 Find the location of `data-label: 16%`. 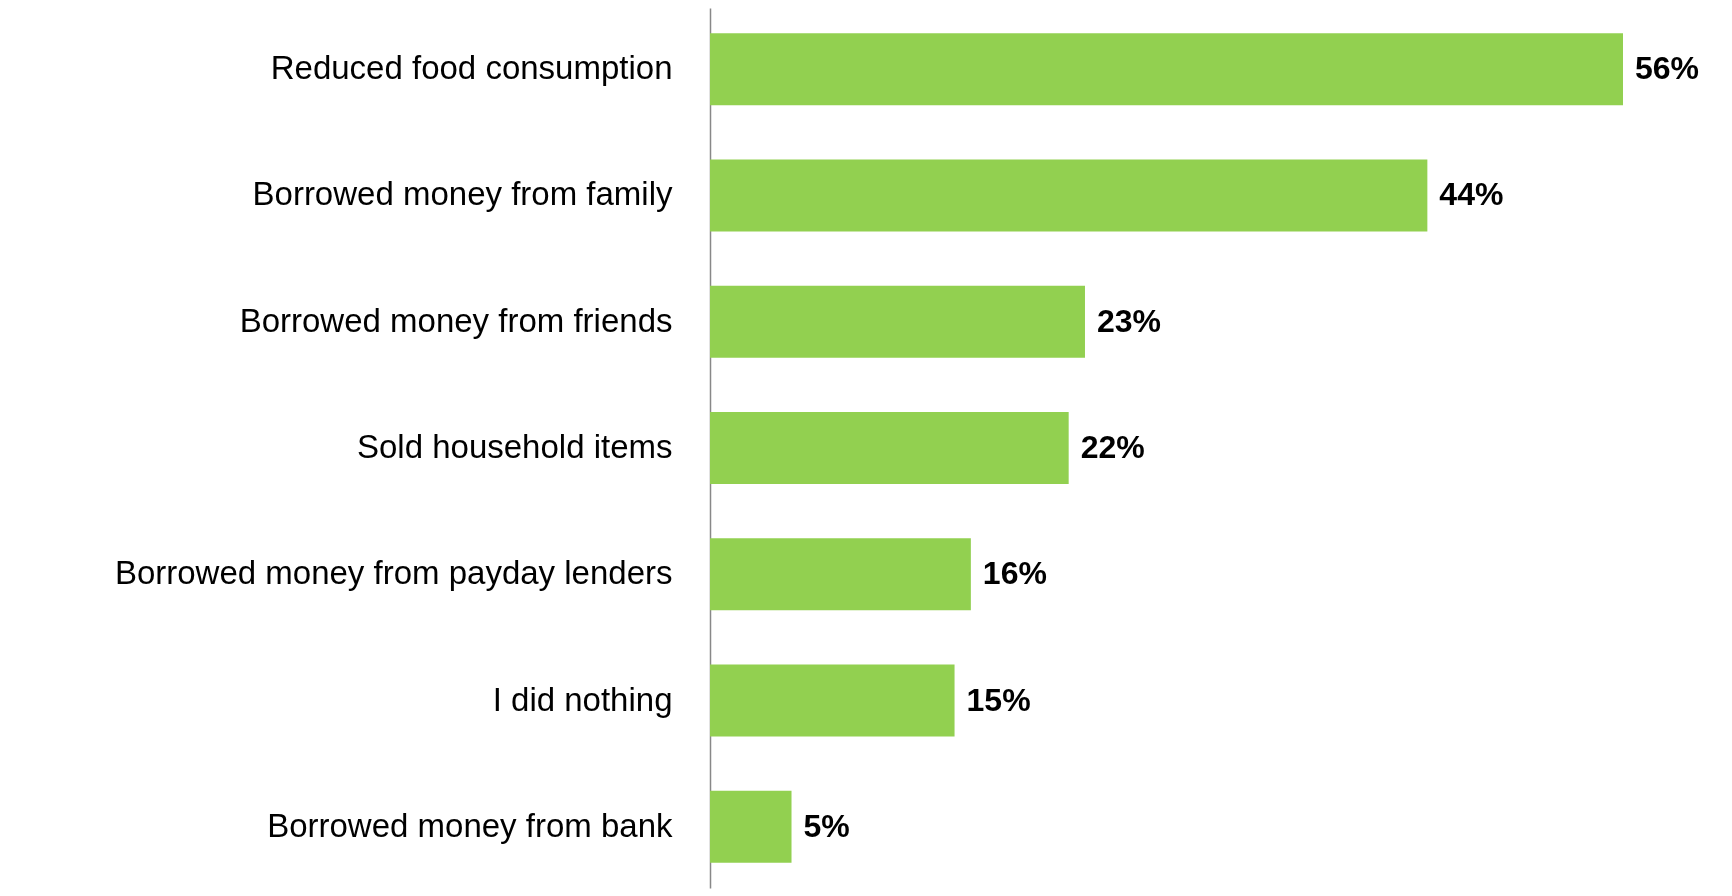

data-label: 16% is located at coordinates (1014, 573).